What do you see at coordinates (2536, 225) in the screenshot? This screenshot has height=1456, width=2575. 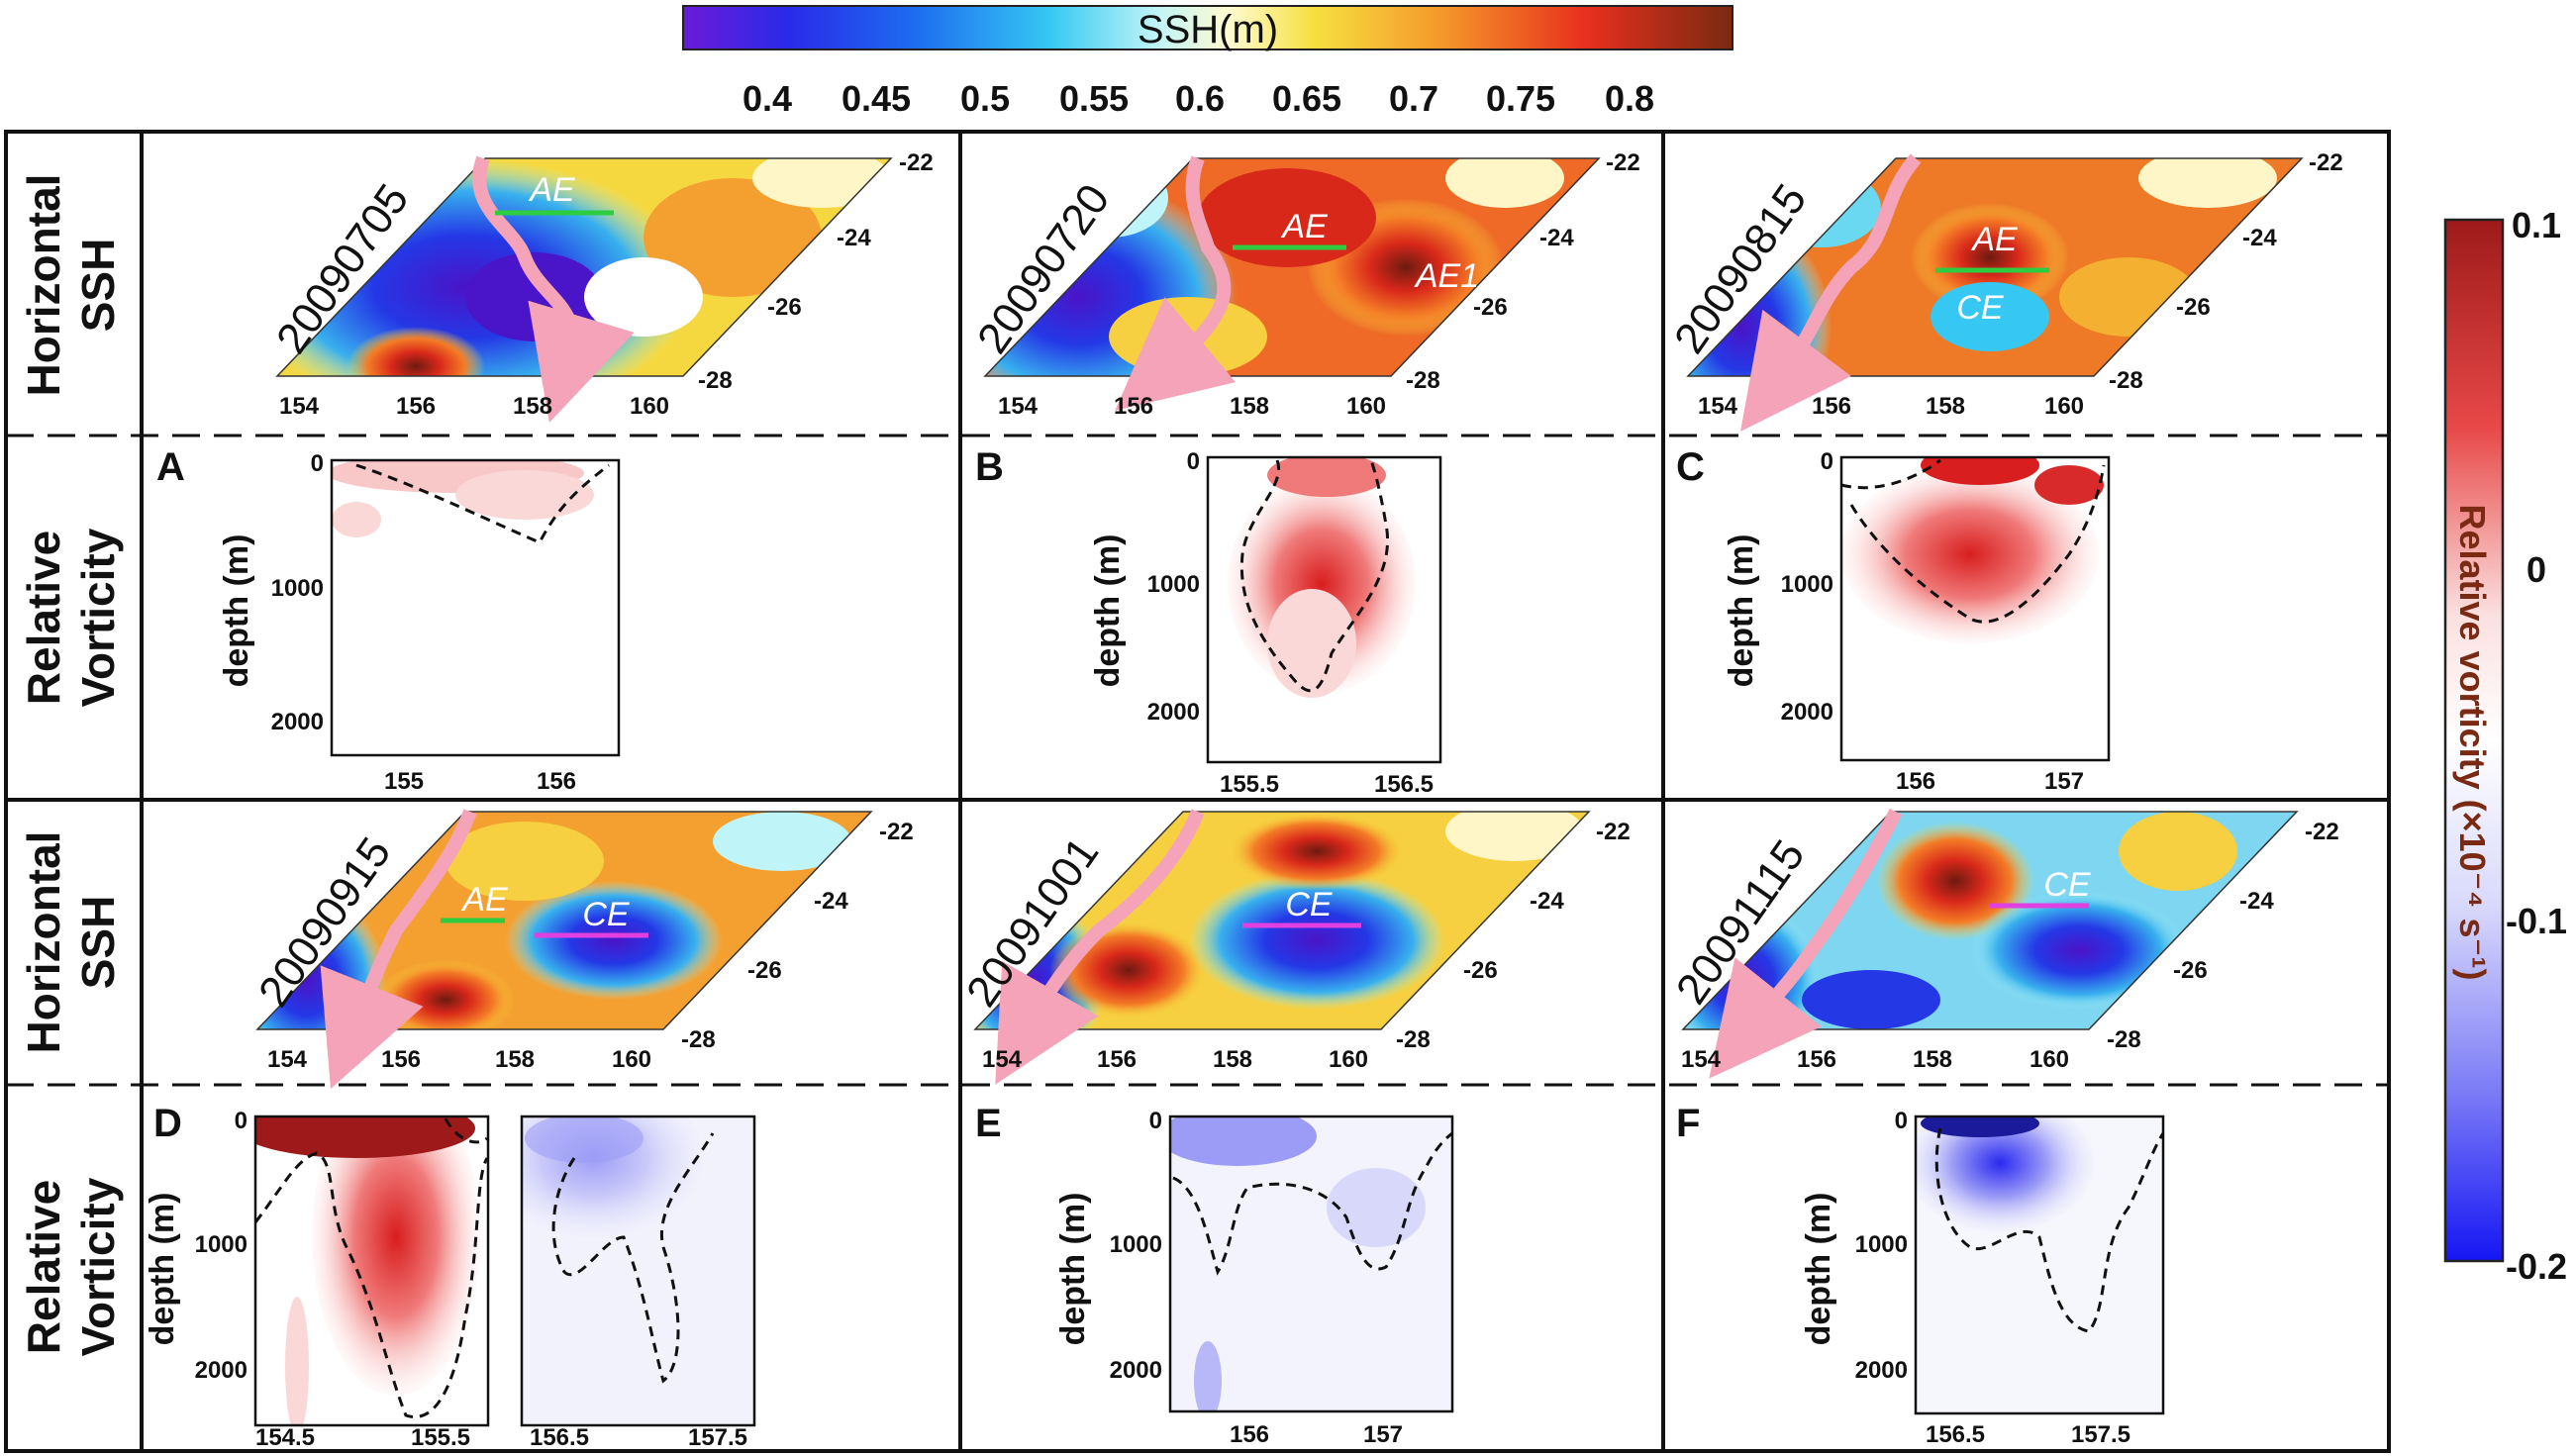 I see `vort-tick: 0.1` at bounding box center [2536, 225].